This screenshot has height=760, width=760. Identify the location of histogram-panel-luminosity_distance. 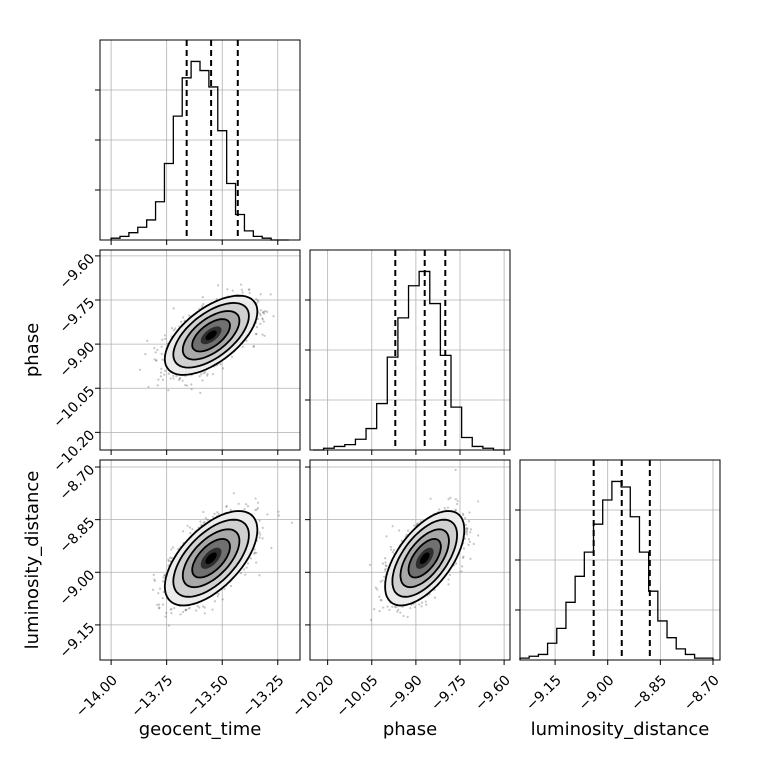
(618, 560).